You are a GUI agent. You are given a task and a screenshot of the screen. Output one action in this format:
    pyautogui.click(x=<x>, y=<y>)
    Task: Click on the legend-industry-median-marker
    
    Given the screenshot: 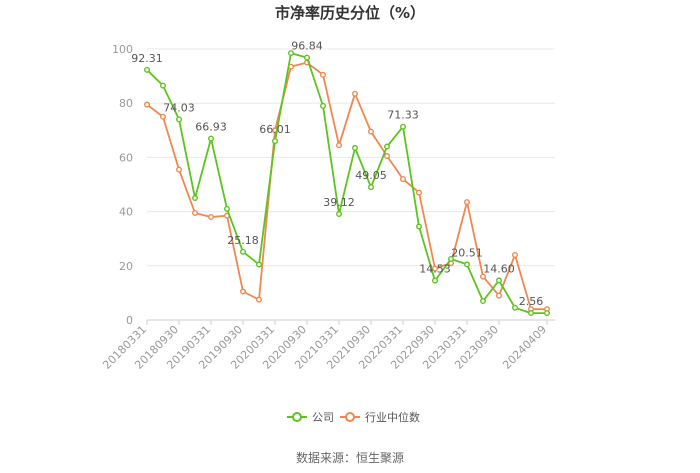 What is the action you would take?
    pyautogui.click(x=350, y=417)
    